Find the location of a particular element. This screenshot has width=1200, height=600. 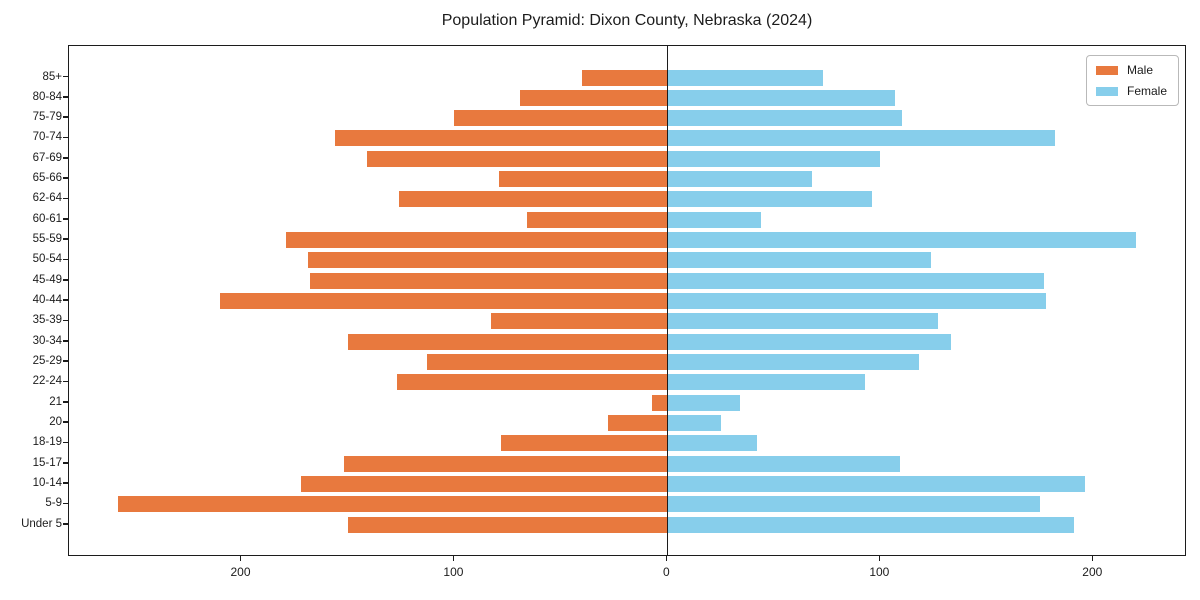

y-tick-label-40-44: 40-44 is located at coordinates (47, 300).